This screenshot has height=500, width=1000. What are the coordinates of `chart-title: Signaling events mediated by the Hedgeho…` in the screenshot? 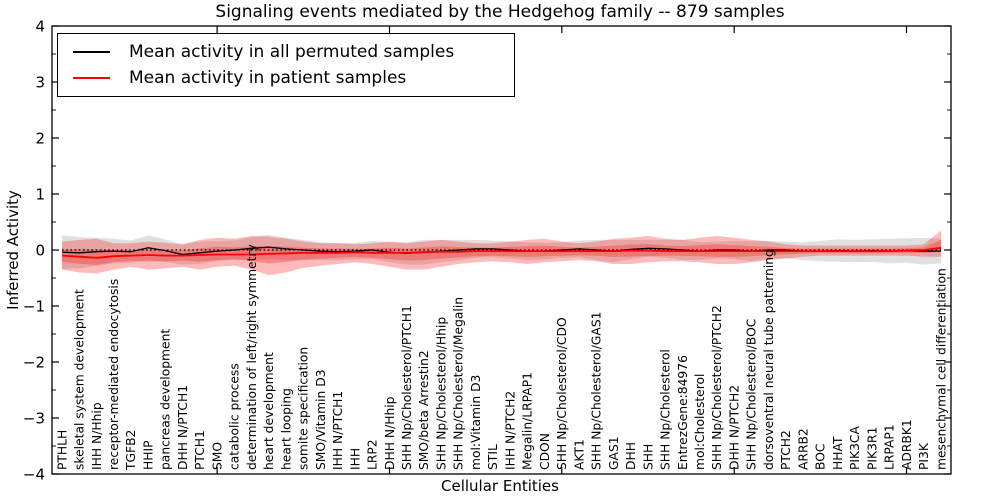 It's located at (500, 12).